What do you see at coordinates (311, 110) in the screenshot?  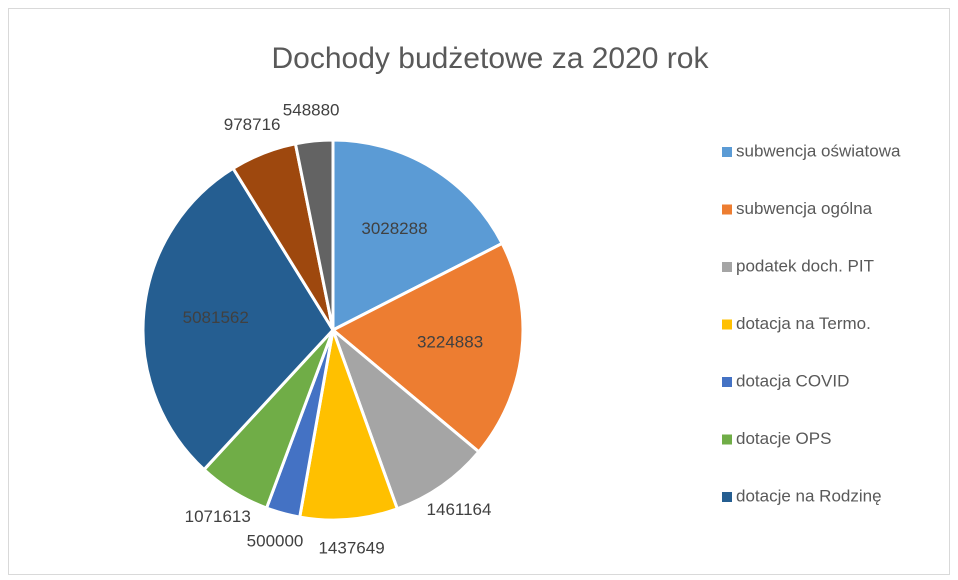 I see `data-label: 548880` at bounding box center [311, 110].